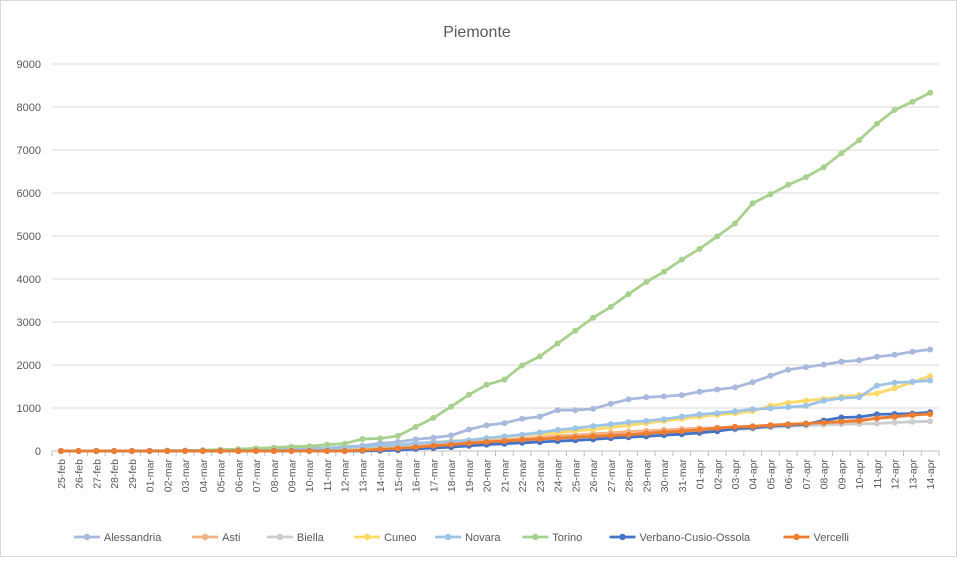 The height and width of the screenshot is (561, 957). Describe the element at coordinates (505, 476) in the screenshot. I see `x-tick-label: 21-mar` at that location.